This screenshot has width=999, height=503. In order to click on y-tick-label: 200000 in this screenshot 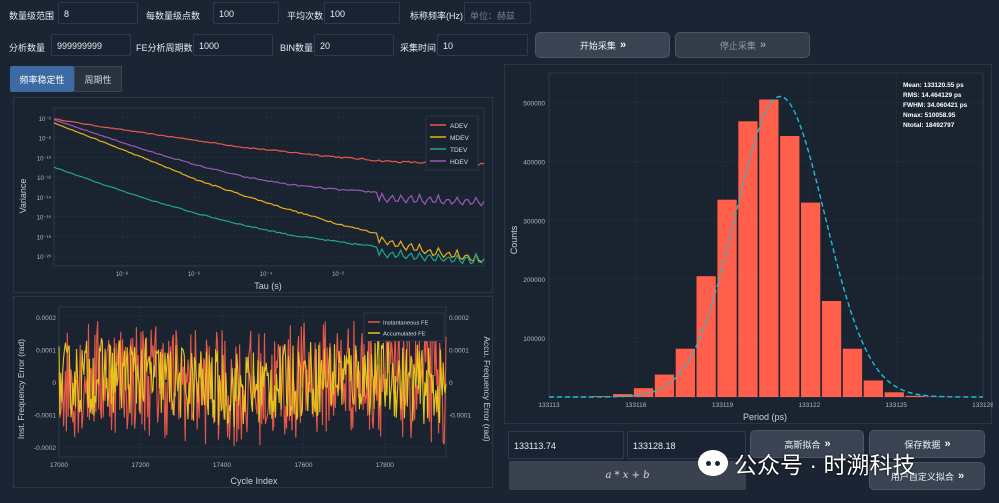, I will do `click(534, 280)`.